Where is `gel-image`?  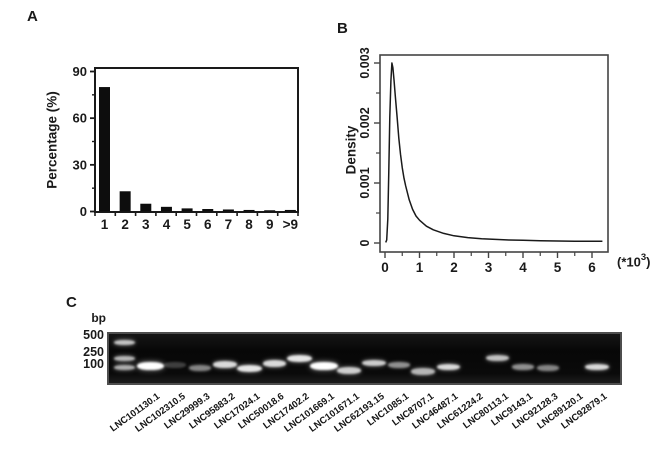
gel-image is located at coordinates (364, 358).